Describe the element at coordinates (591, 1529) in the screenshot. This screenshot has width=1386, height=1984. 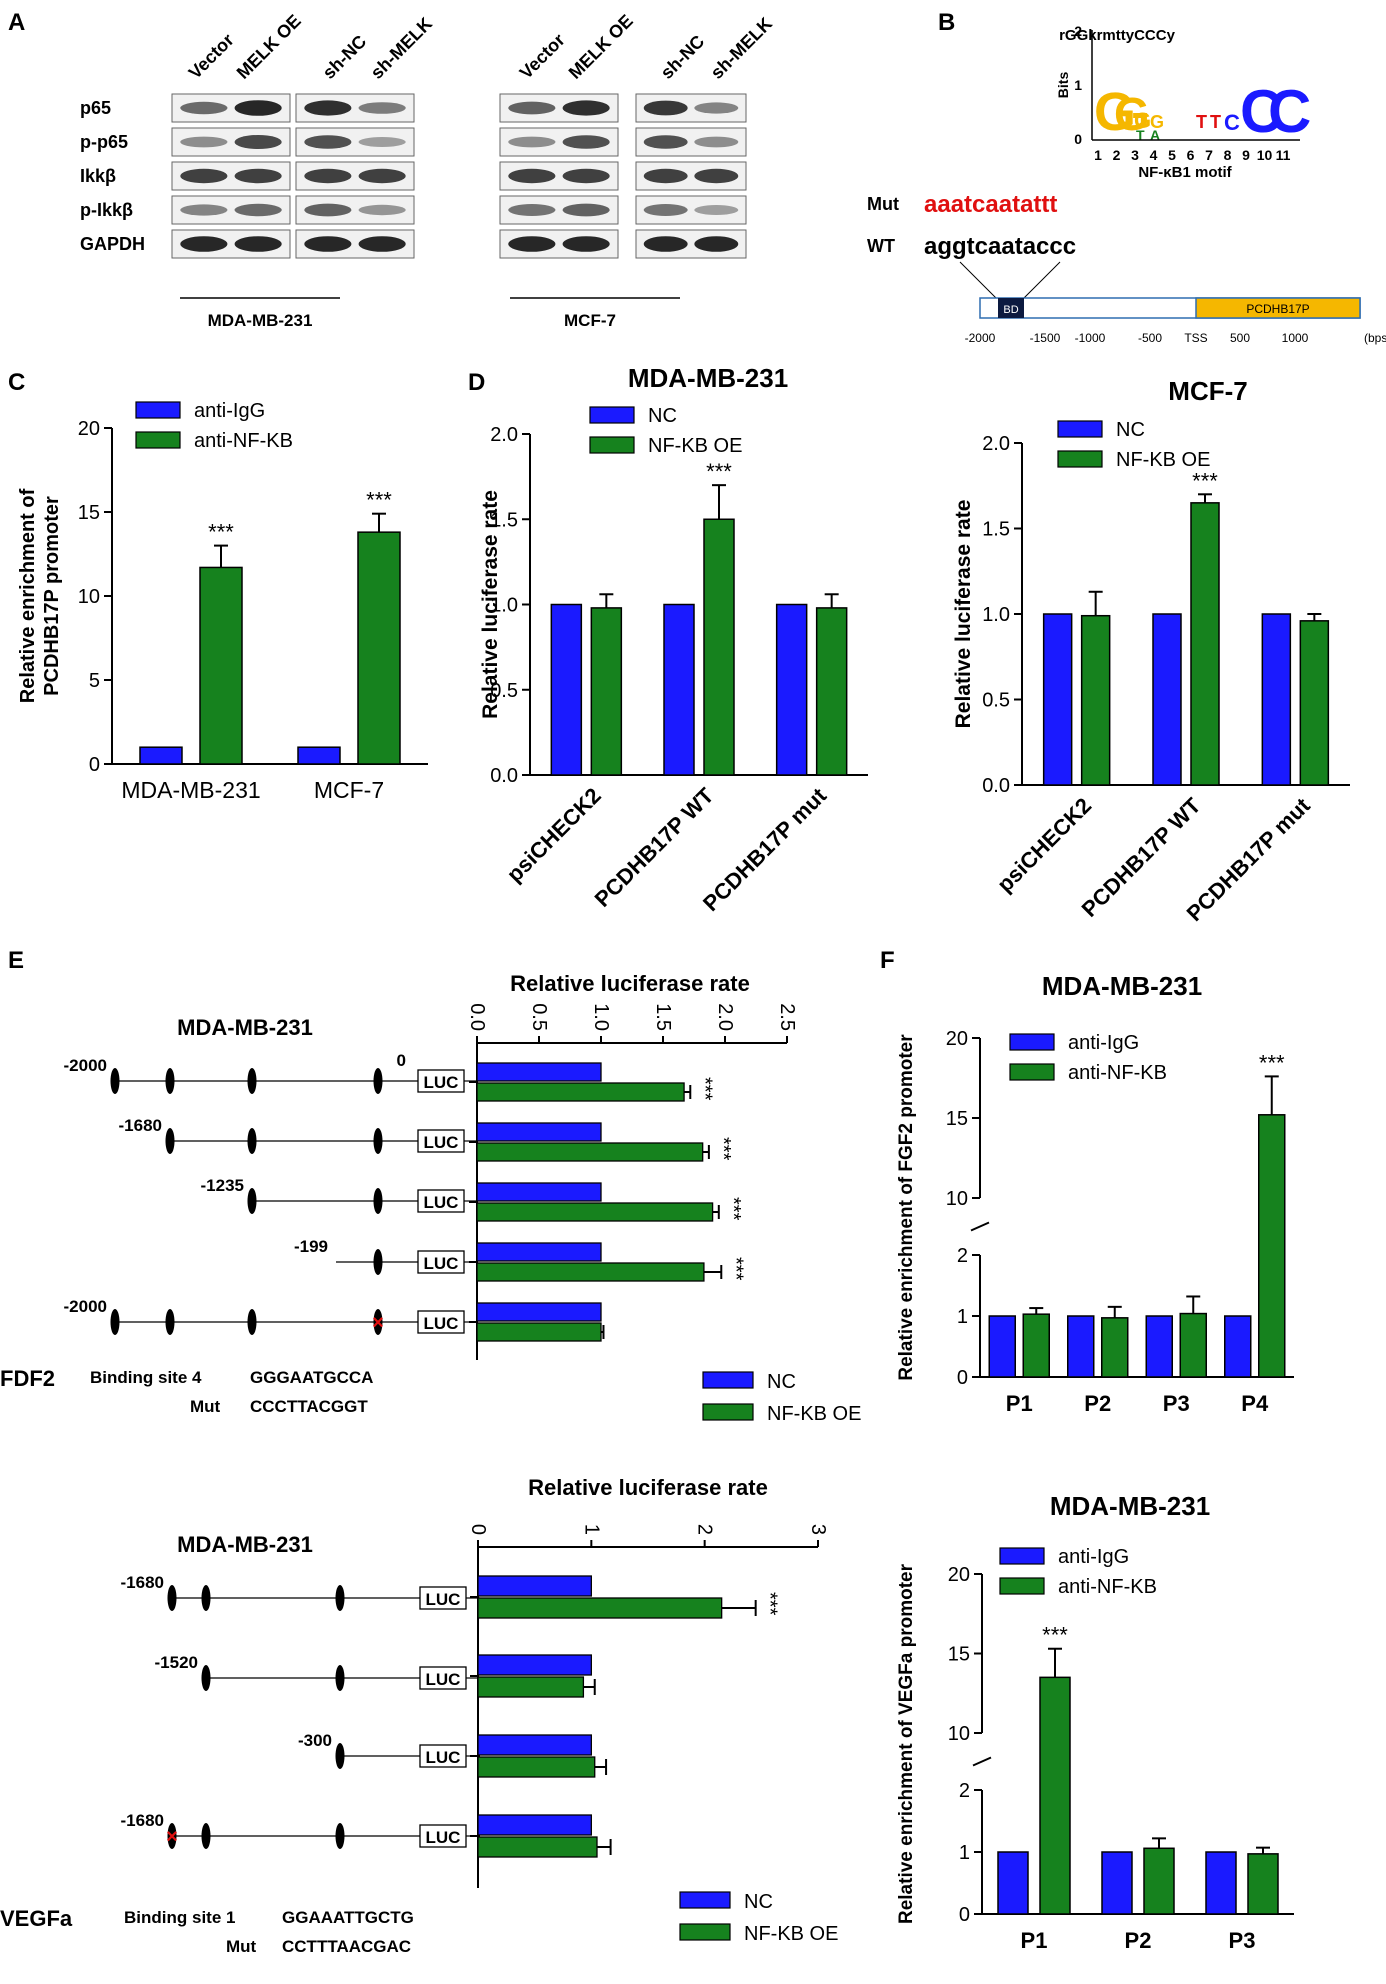
I see `x-tick-label: 1` at that location.